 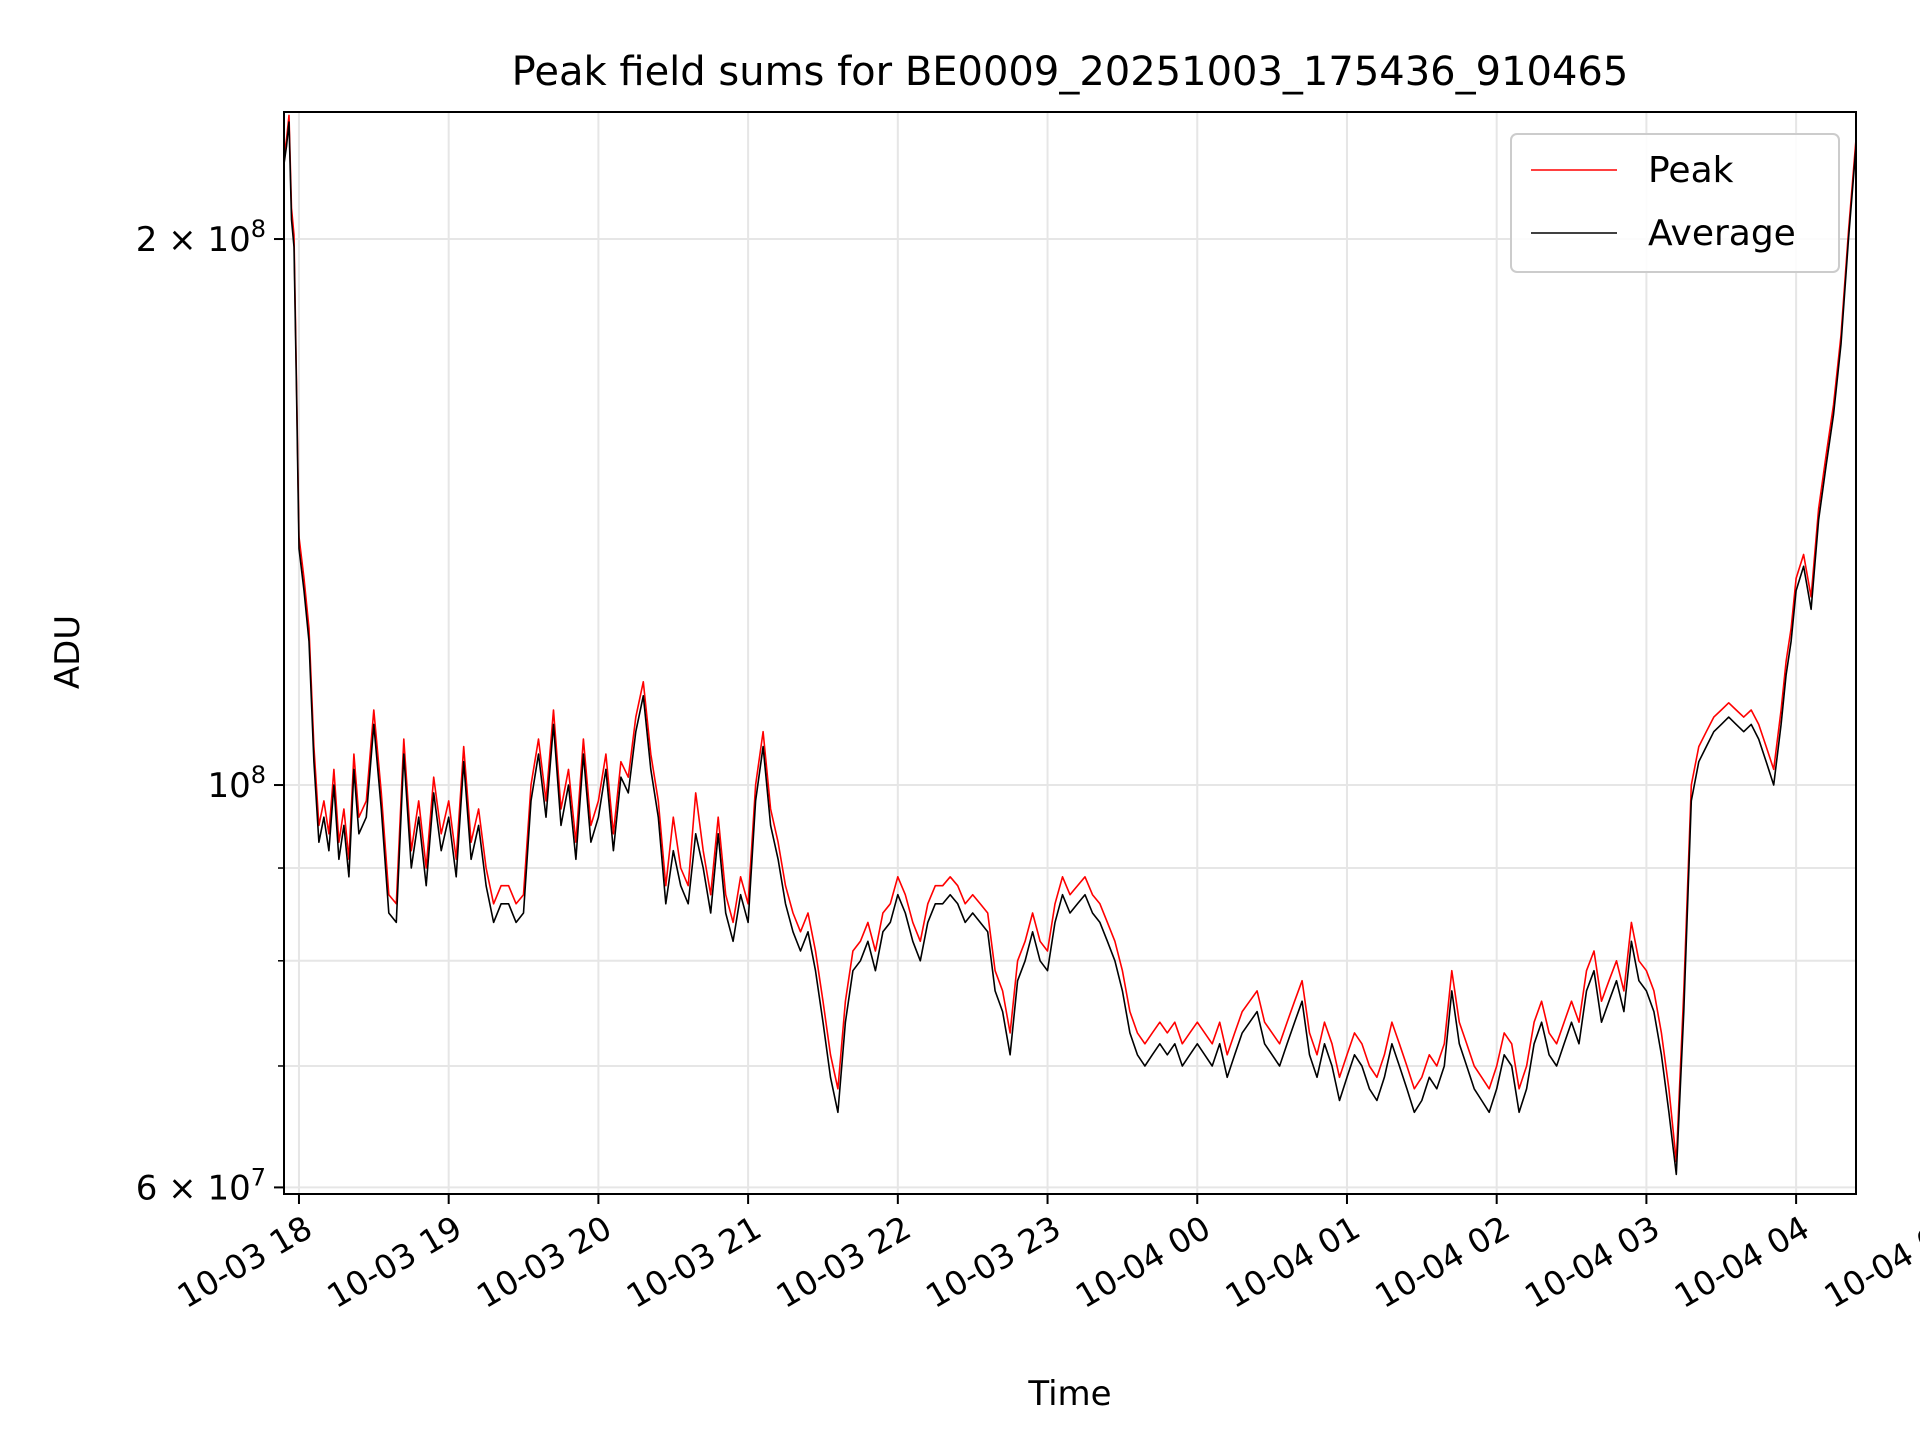 I want to click on legend-label-average: Average, so click(x=1722, y=233).